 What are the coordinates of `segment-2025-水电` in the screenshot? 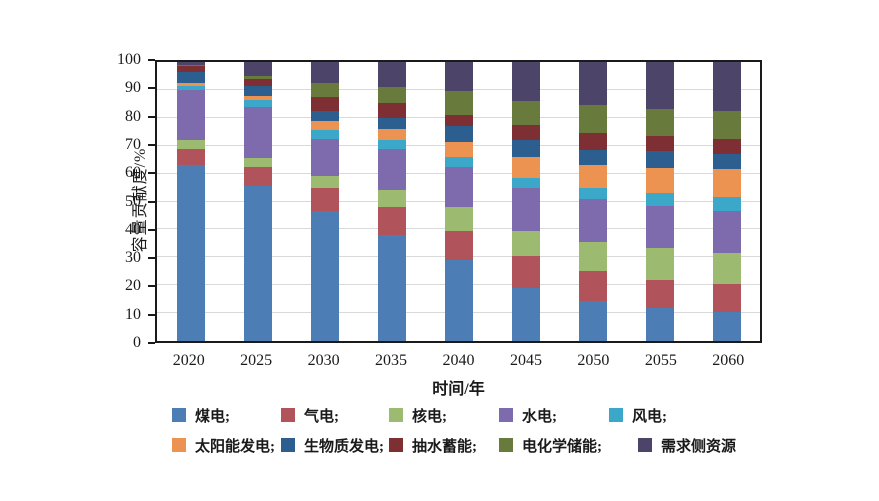 It's located at (257, 132).